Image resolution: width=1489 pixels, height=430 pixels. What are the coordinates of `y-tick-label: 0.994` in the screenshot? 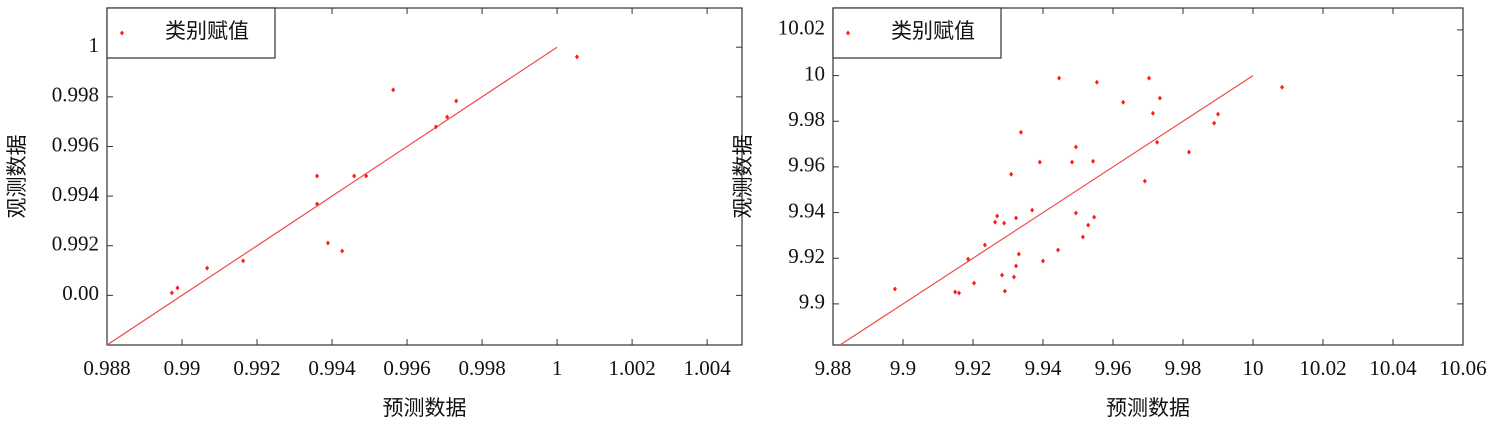 It's located at (76, 194).